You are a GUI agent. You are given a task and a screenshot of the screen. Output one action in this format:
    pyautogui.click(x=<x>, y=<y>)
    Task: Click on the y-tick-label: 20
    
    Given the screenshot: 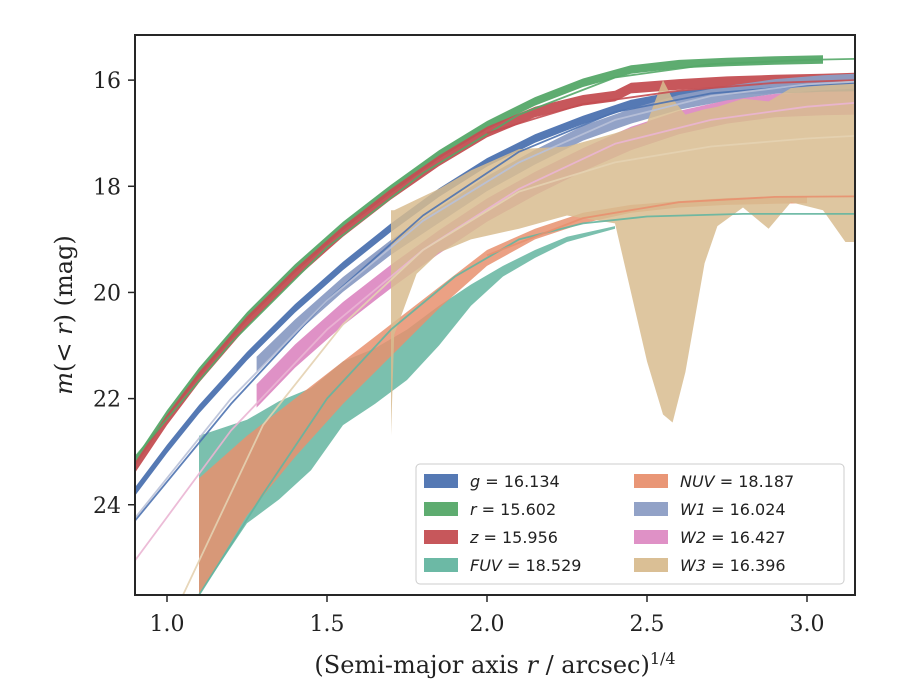 What is the action you would take?
    pyautogui.click(x=107, y=293)
    